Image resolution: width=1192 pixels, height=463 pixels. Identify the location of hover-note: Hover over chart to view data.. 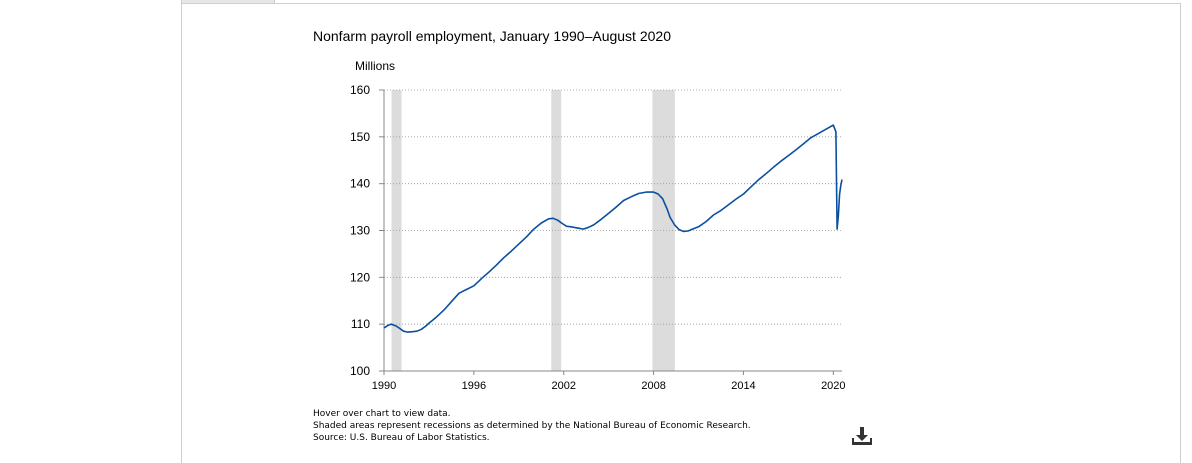
(382, 414).